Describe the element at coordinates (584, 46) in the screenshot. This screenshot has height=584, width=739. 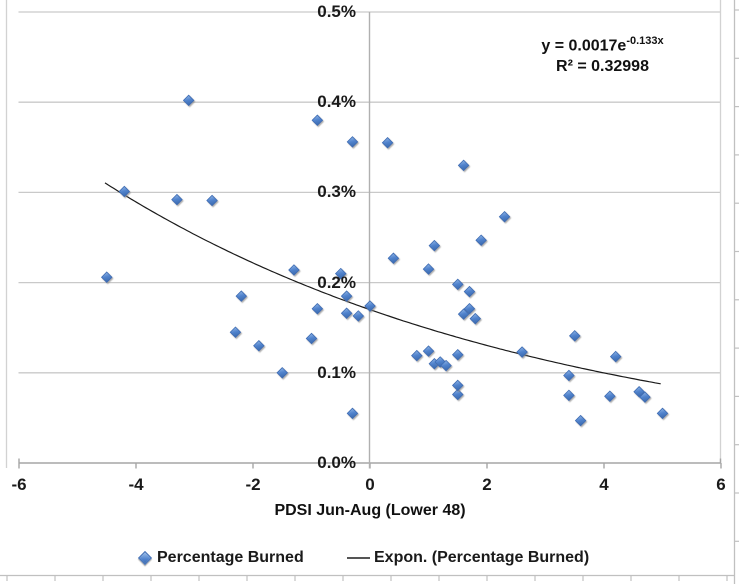
I see `equation-base: y = 0.0017e` at that location.